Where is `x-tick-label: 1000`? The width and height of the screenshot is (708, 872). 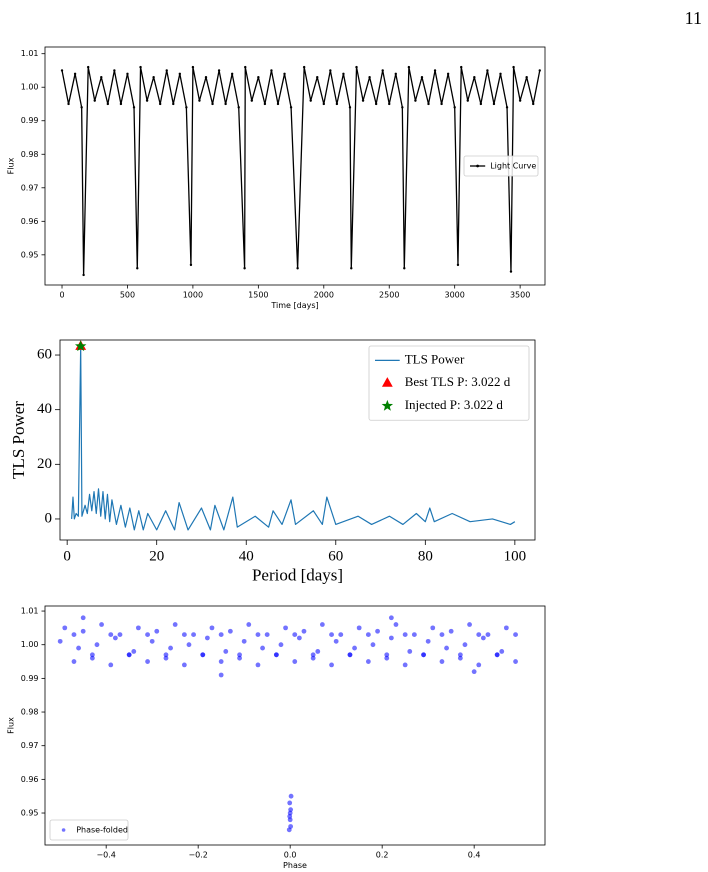
x-tick-label: 1000 is located at coordinates (193, 294).